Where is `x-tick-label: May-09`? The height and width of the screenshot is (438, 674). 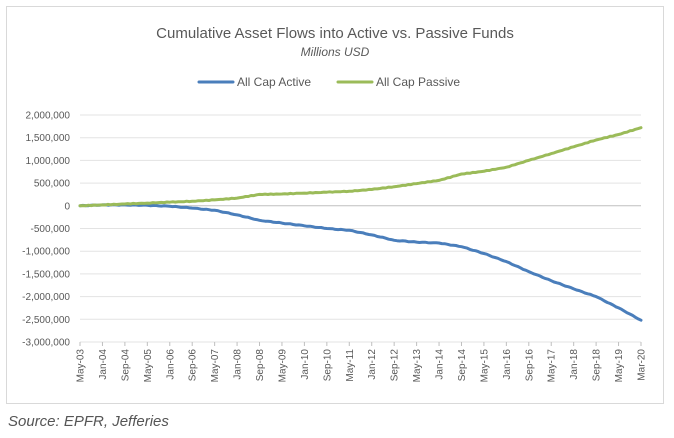 x-tick-label: May-09 is located at coordinates (282, 366).